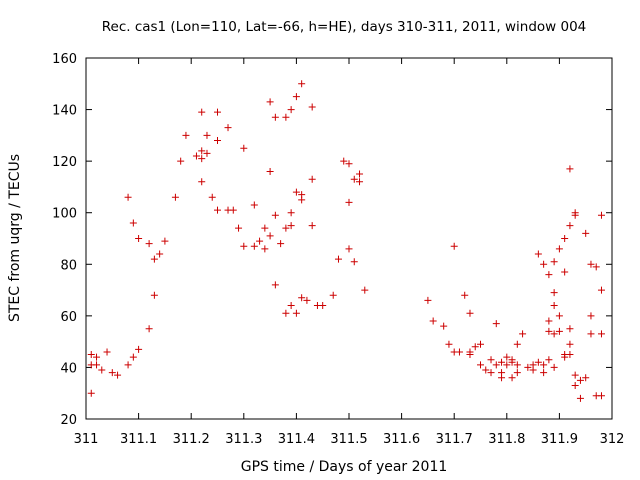  Describe the element at coordinates (348, 439) in the screenshot. I see `x-tick-label: 311.5` at that location.